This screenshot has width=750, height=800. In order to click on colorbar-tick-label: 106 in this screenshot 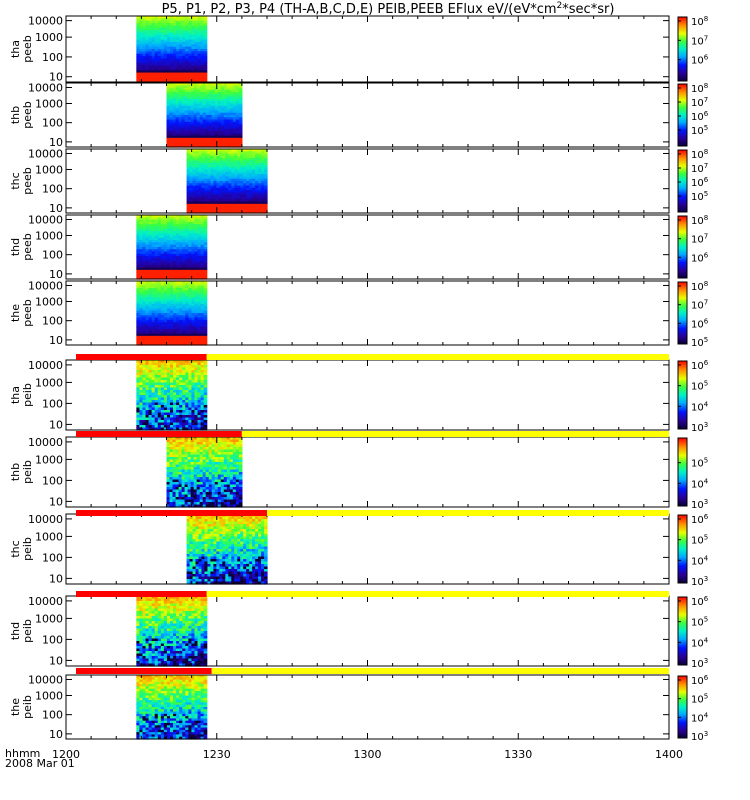, I will do `click(700, 182)`.